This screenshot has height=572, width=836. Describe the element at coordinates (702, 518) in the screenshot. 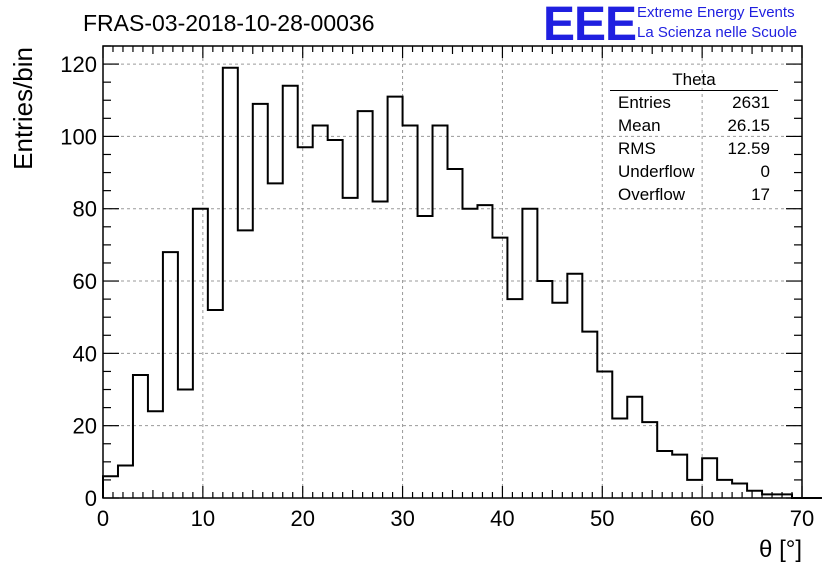

I see `x-tick-label: 60` at that location.